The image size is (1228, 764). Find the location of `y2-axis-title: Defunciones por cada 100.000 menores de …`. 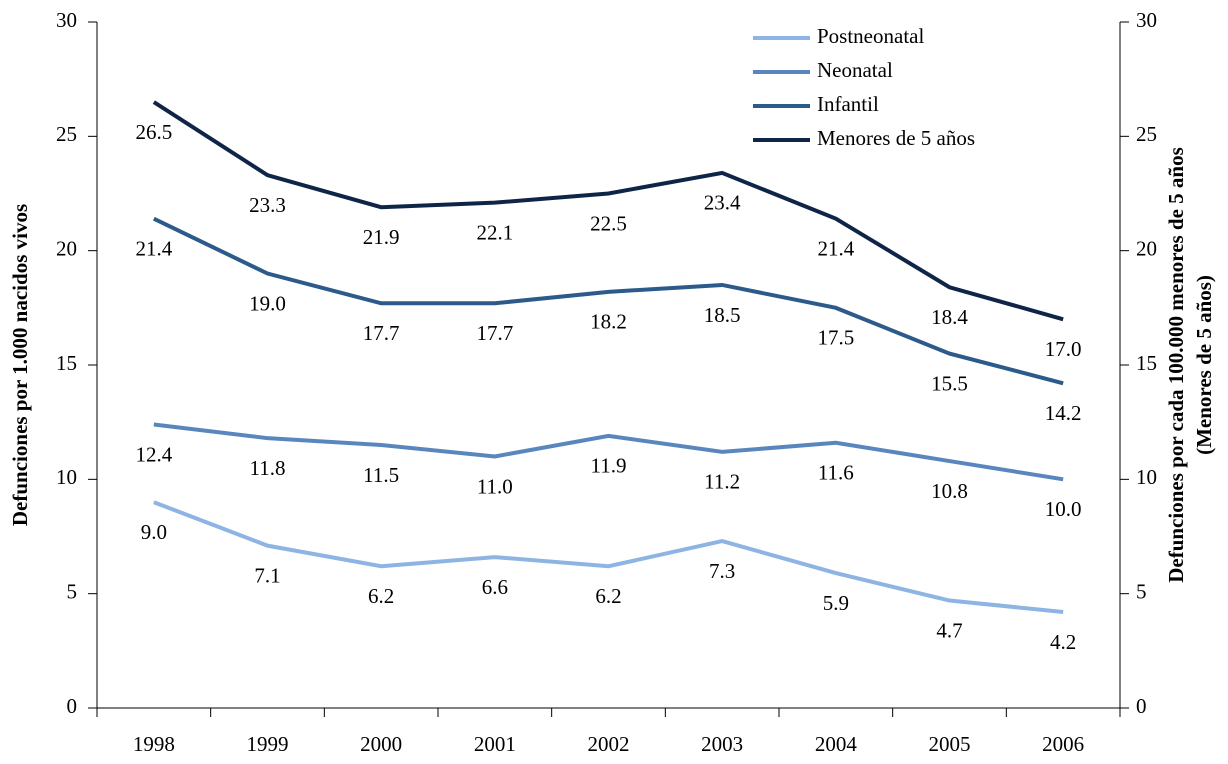

y2-axis-title: Defunciones por cada 100.000 menores de … is located at coordinates (1176, 365).